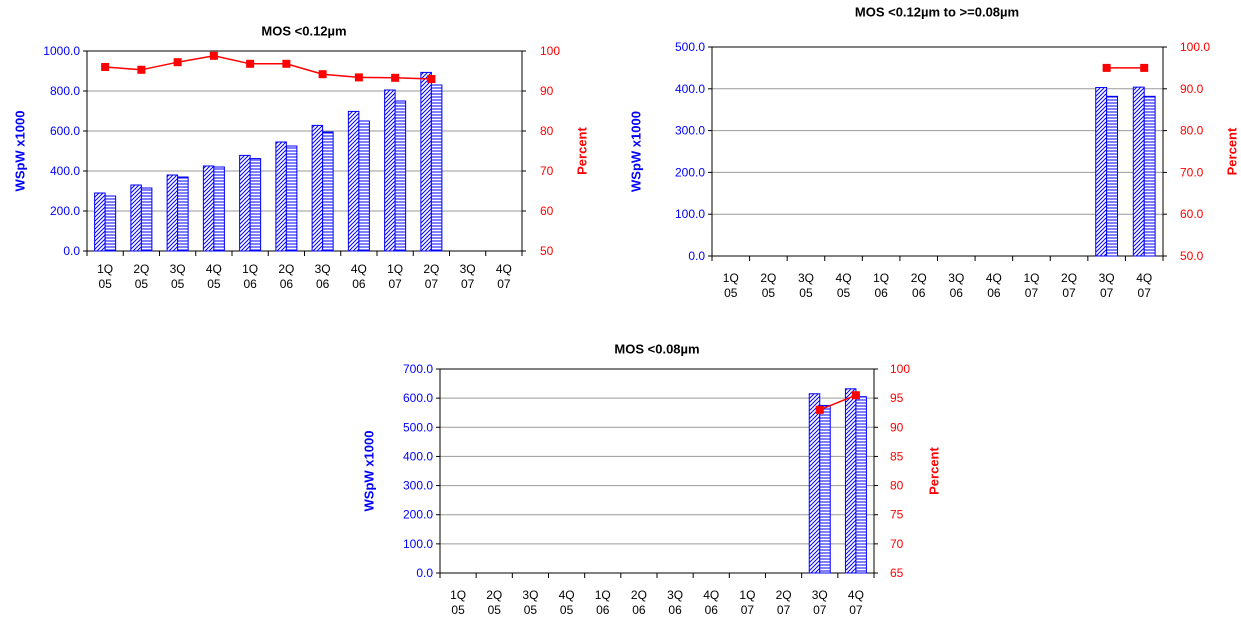 This screenshot has width=1241, height=627. I want to click on left-tick-label: 800.0, so click(65, 91).